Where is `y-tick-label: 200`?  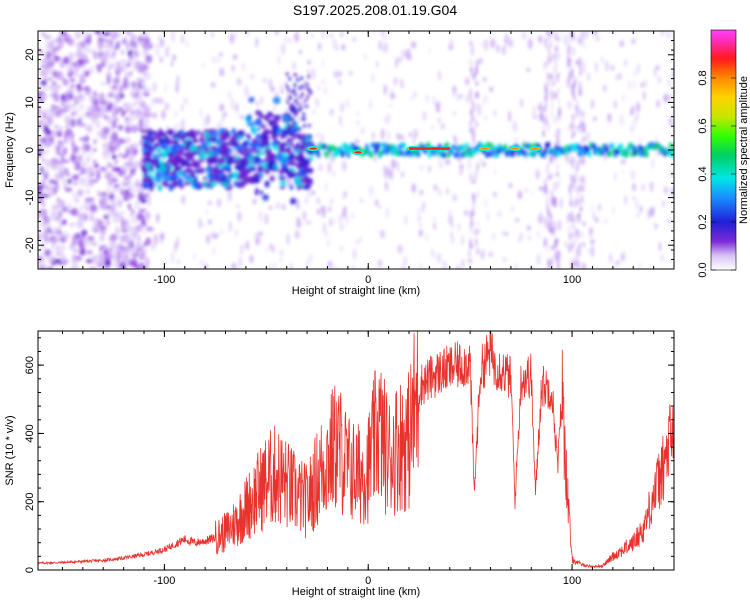 y-tick-label: 200 is located at coordinates (30, 502).